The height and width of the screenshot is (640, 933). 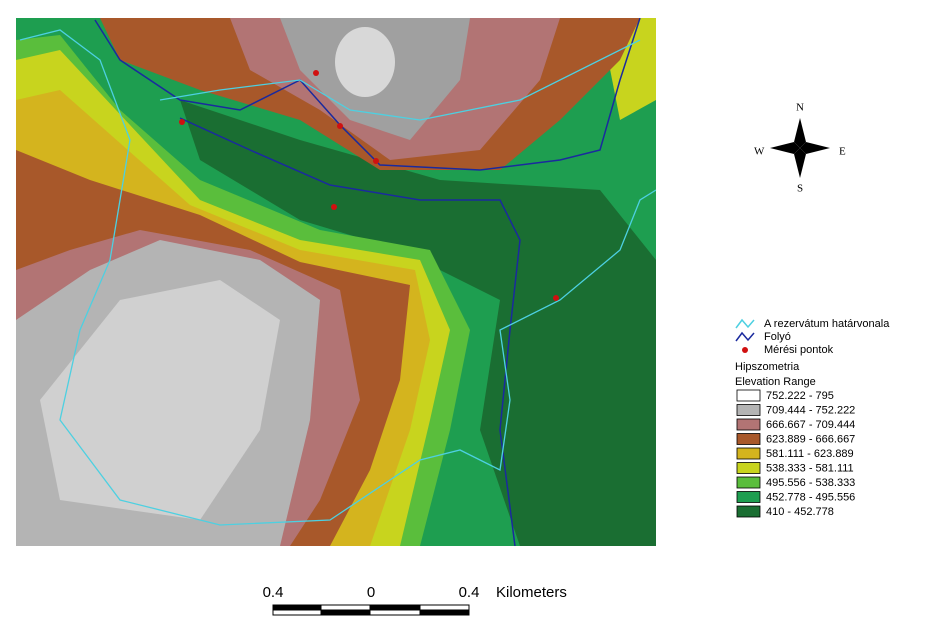 What do you see at coordinates (810, 454) in the screenshot?
I see `legend-class-label: 581.111 - 623.889` at bounding box center [810, 454].